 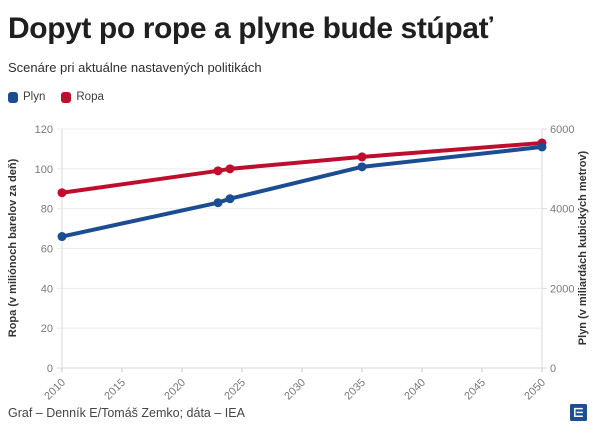 What do you see at coordinates (562, 210) in the screenshot?
I see `right-axis-tick-label: 4000` at bounding box center [562, 210].